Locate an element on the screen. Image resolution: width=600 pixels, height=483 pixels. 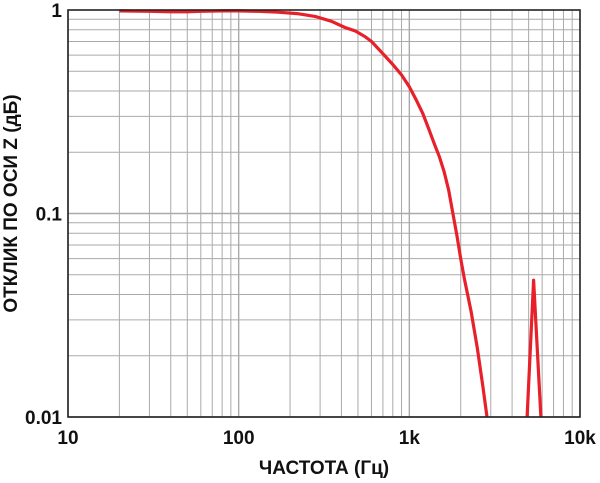
y-tick-label: 0.1 is located at coordinates (49, 215).